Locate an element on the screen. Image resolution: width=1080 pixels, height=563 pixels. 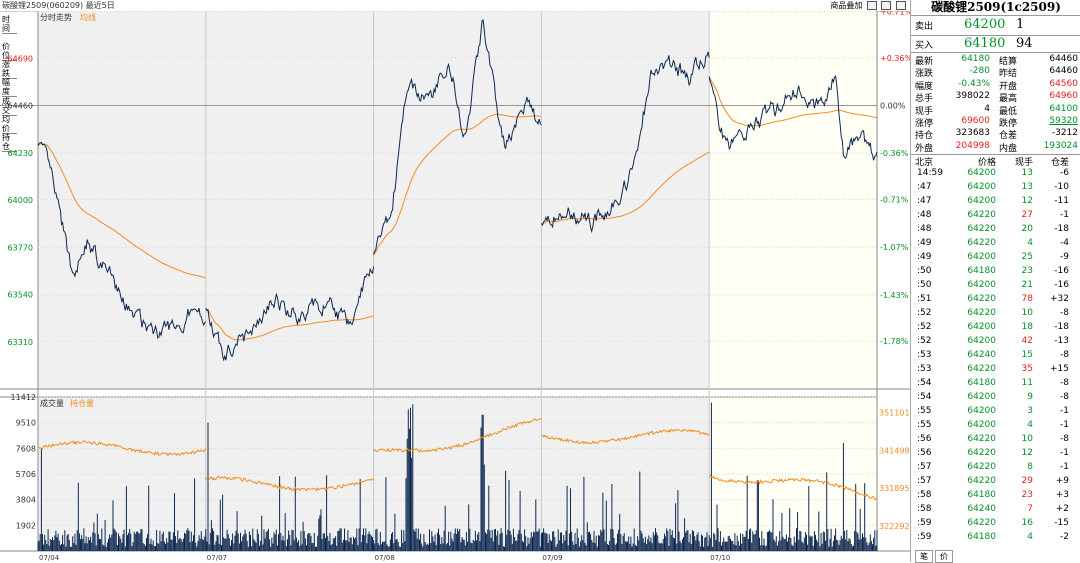
stat-label: 开盘 is located at coordinates (1008, 86).